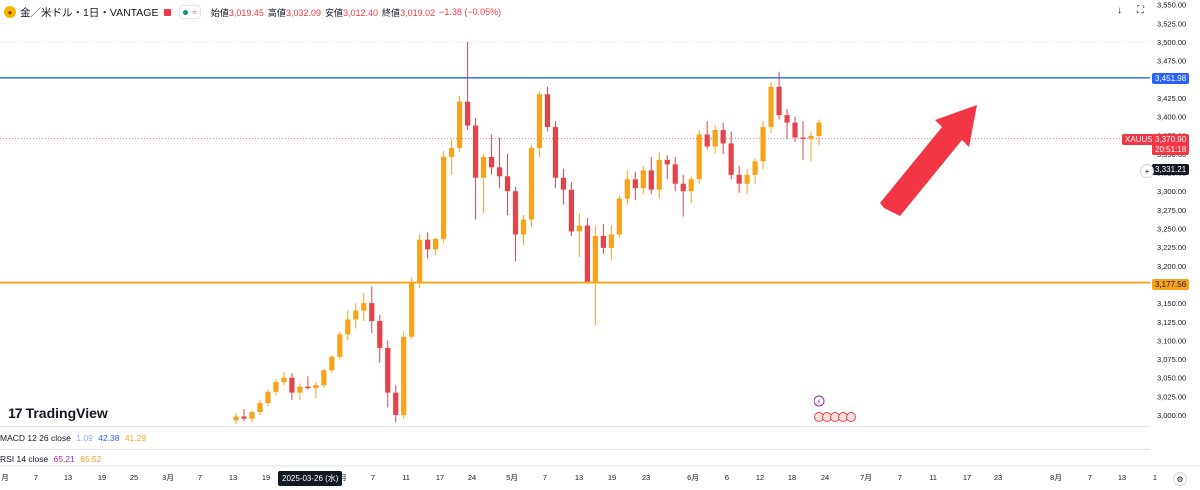  What do you see at coordinates (1171, 42) in the screenshot?
I see `y-tick-label: 3,500.00` at bounding box center [1171, 42].